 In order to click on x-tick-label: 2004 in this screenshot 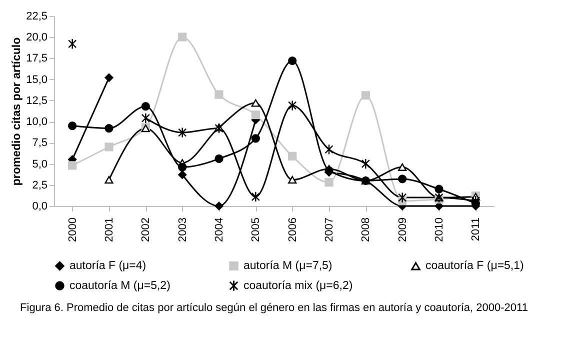, I will do `click(220, 230)`.